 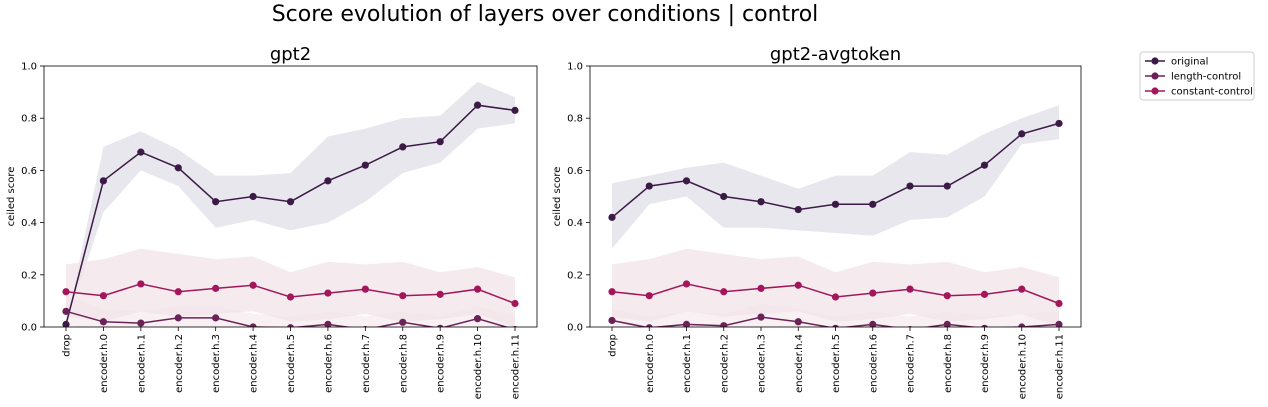 What do you see at coordinates (67, 345) in the screenshot?
I see `x-tick-label: drop` at bounding box center [67, 345].